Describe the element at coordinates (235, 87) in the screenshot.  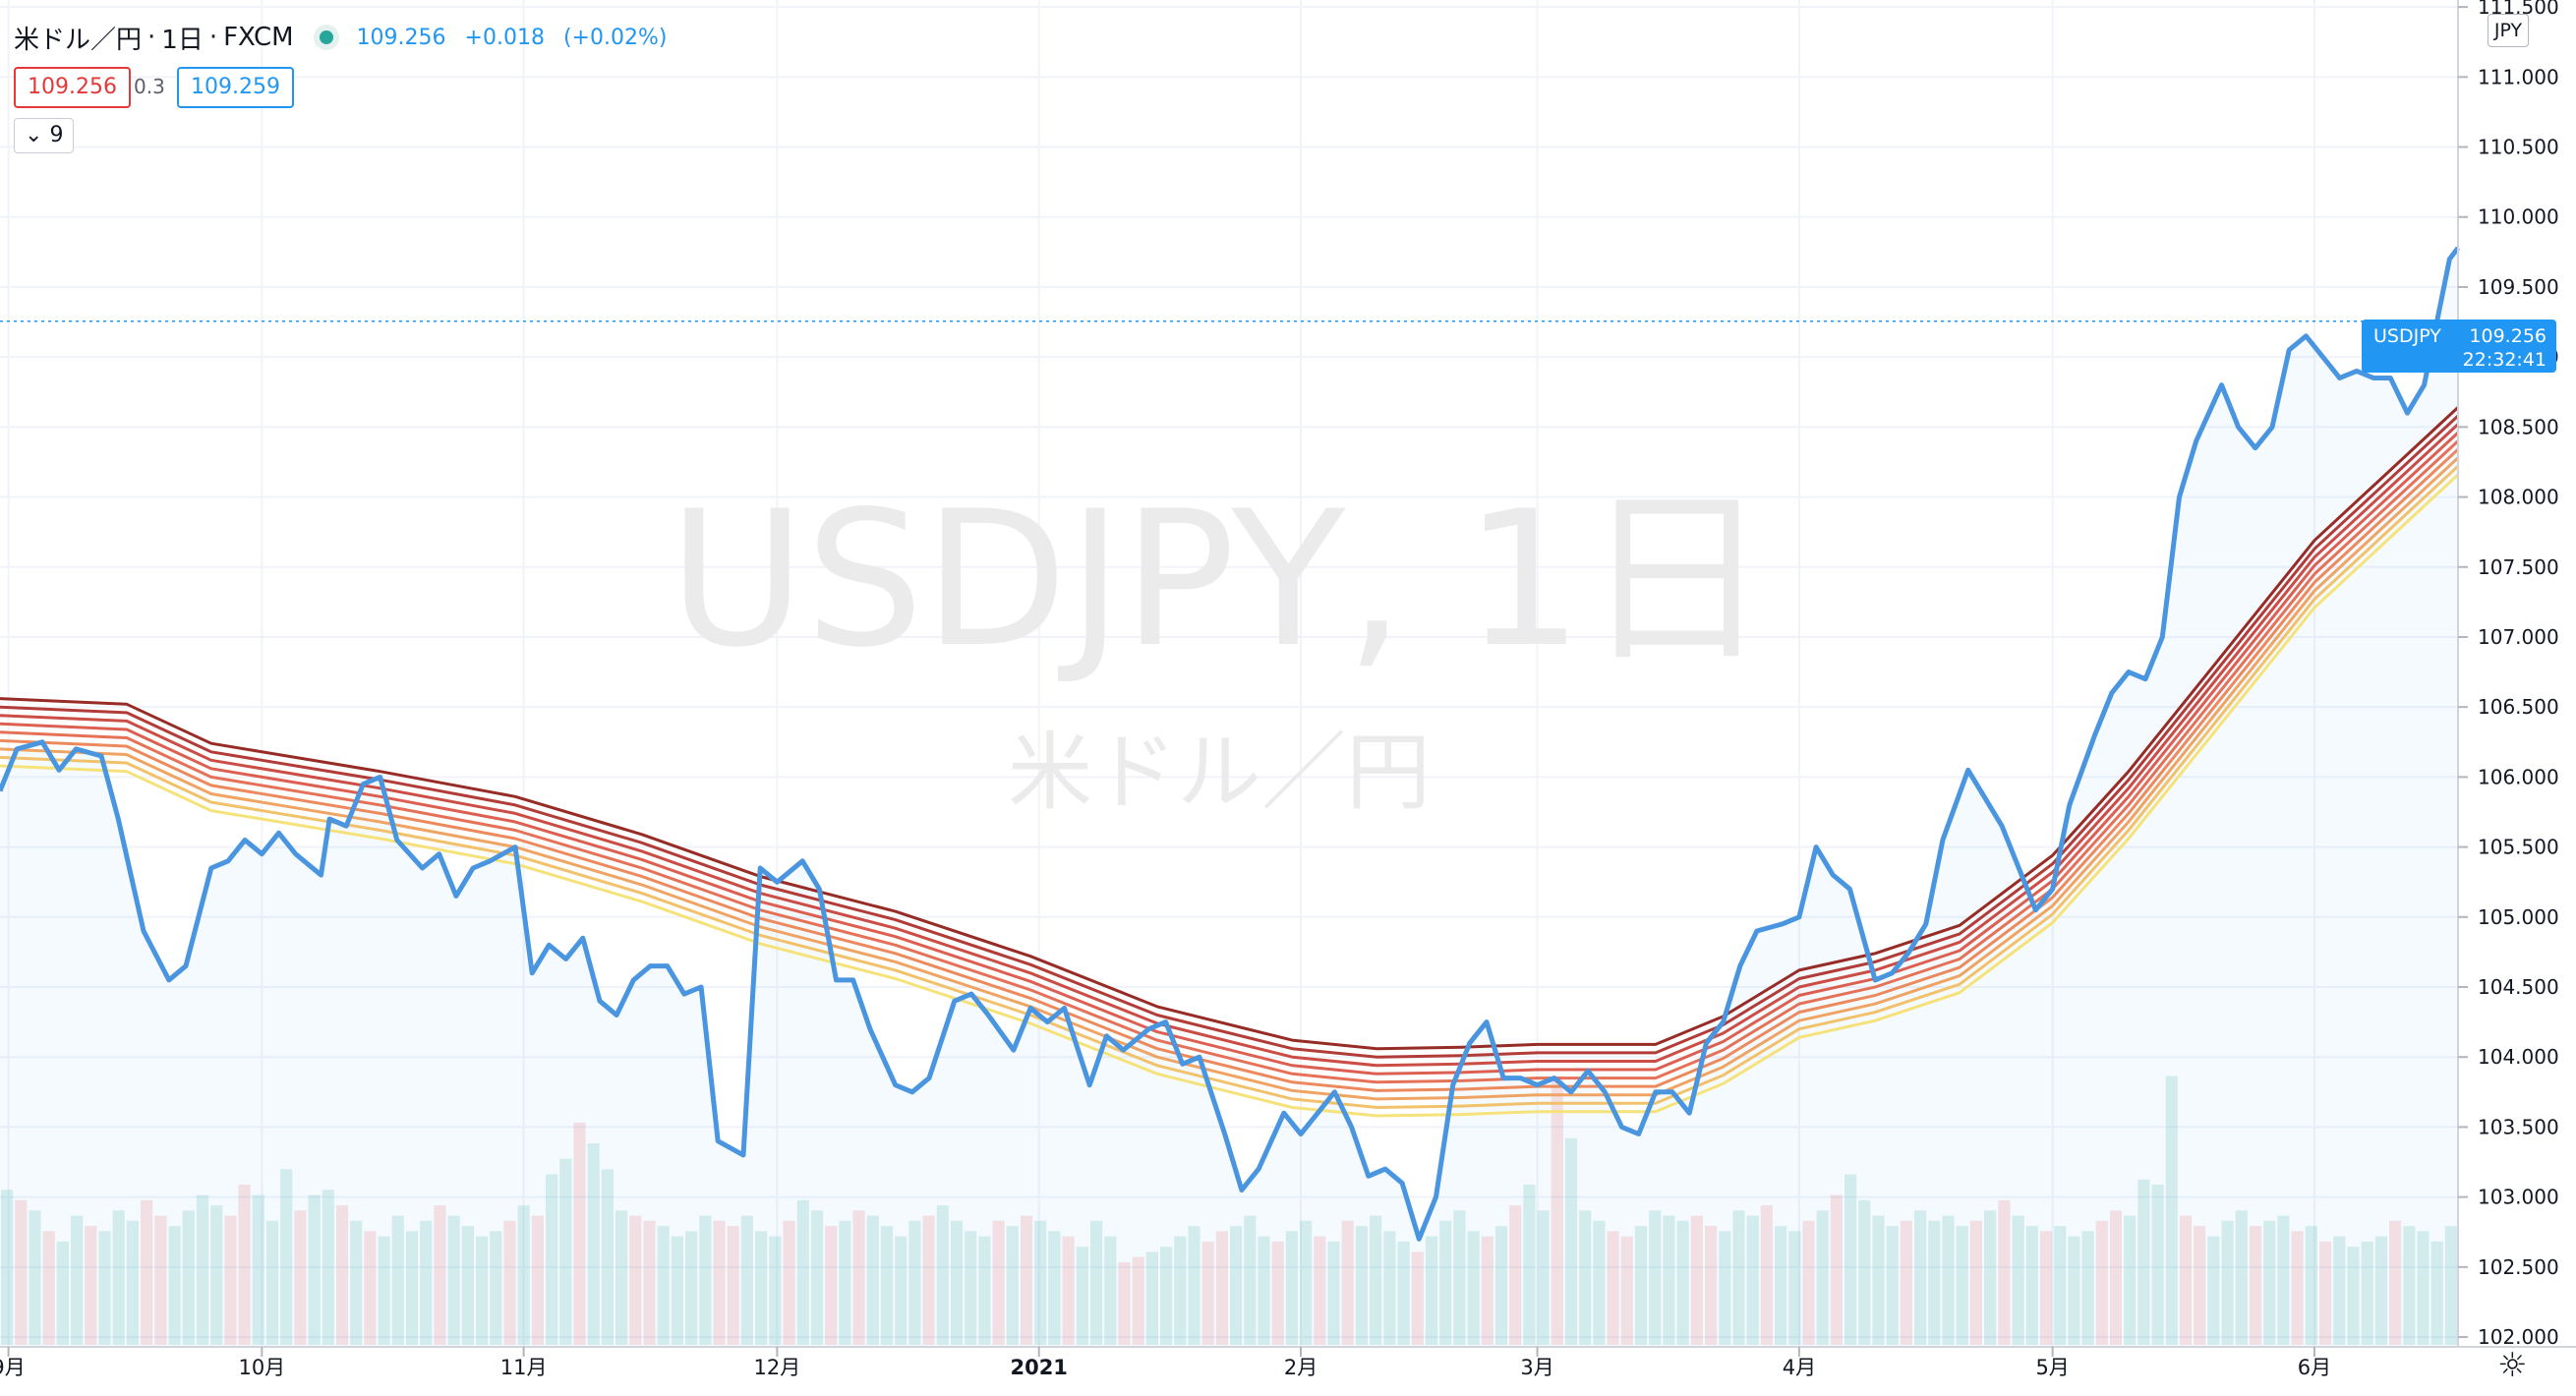
I see `buy-button: 109.259` at that location.